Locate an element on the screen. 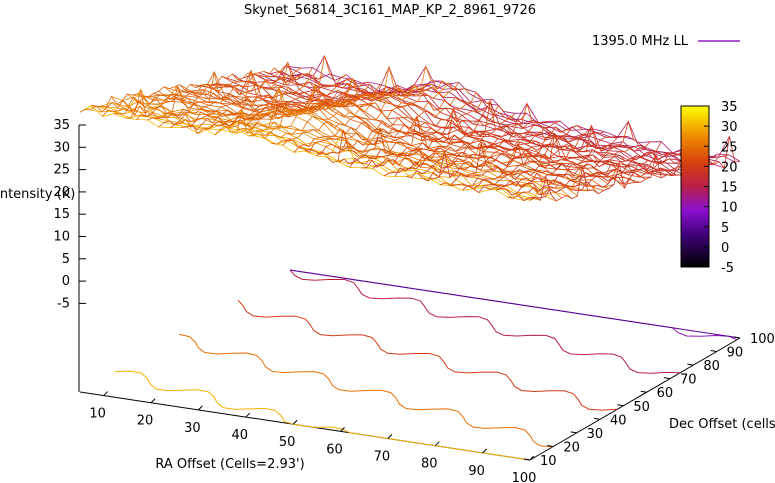 This screenshot has width=775, height=483. x-tick-label: 60 is located at coordinates (334, 449).